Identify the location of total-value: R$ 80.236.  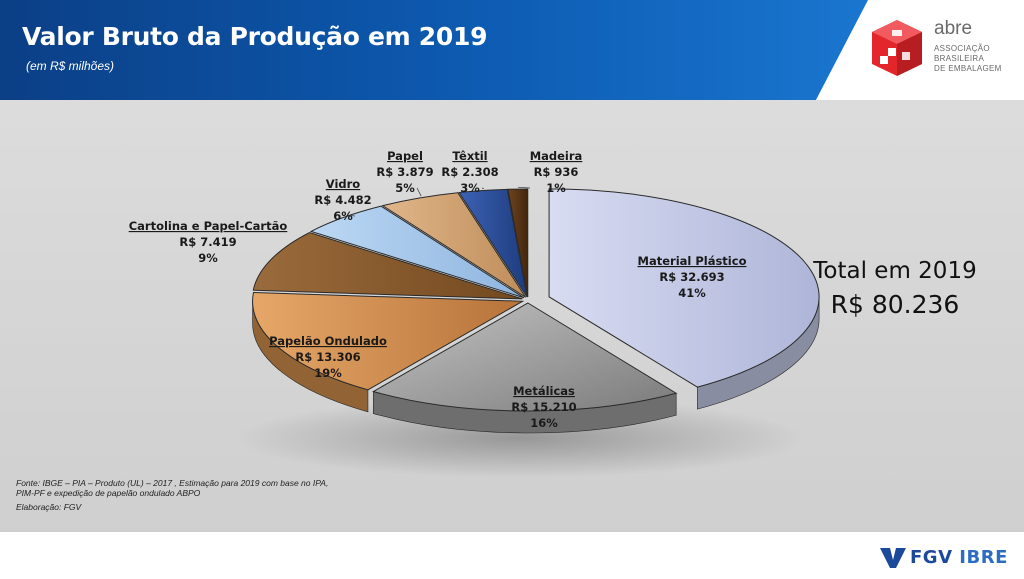
(895, 304).